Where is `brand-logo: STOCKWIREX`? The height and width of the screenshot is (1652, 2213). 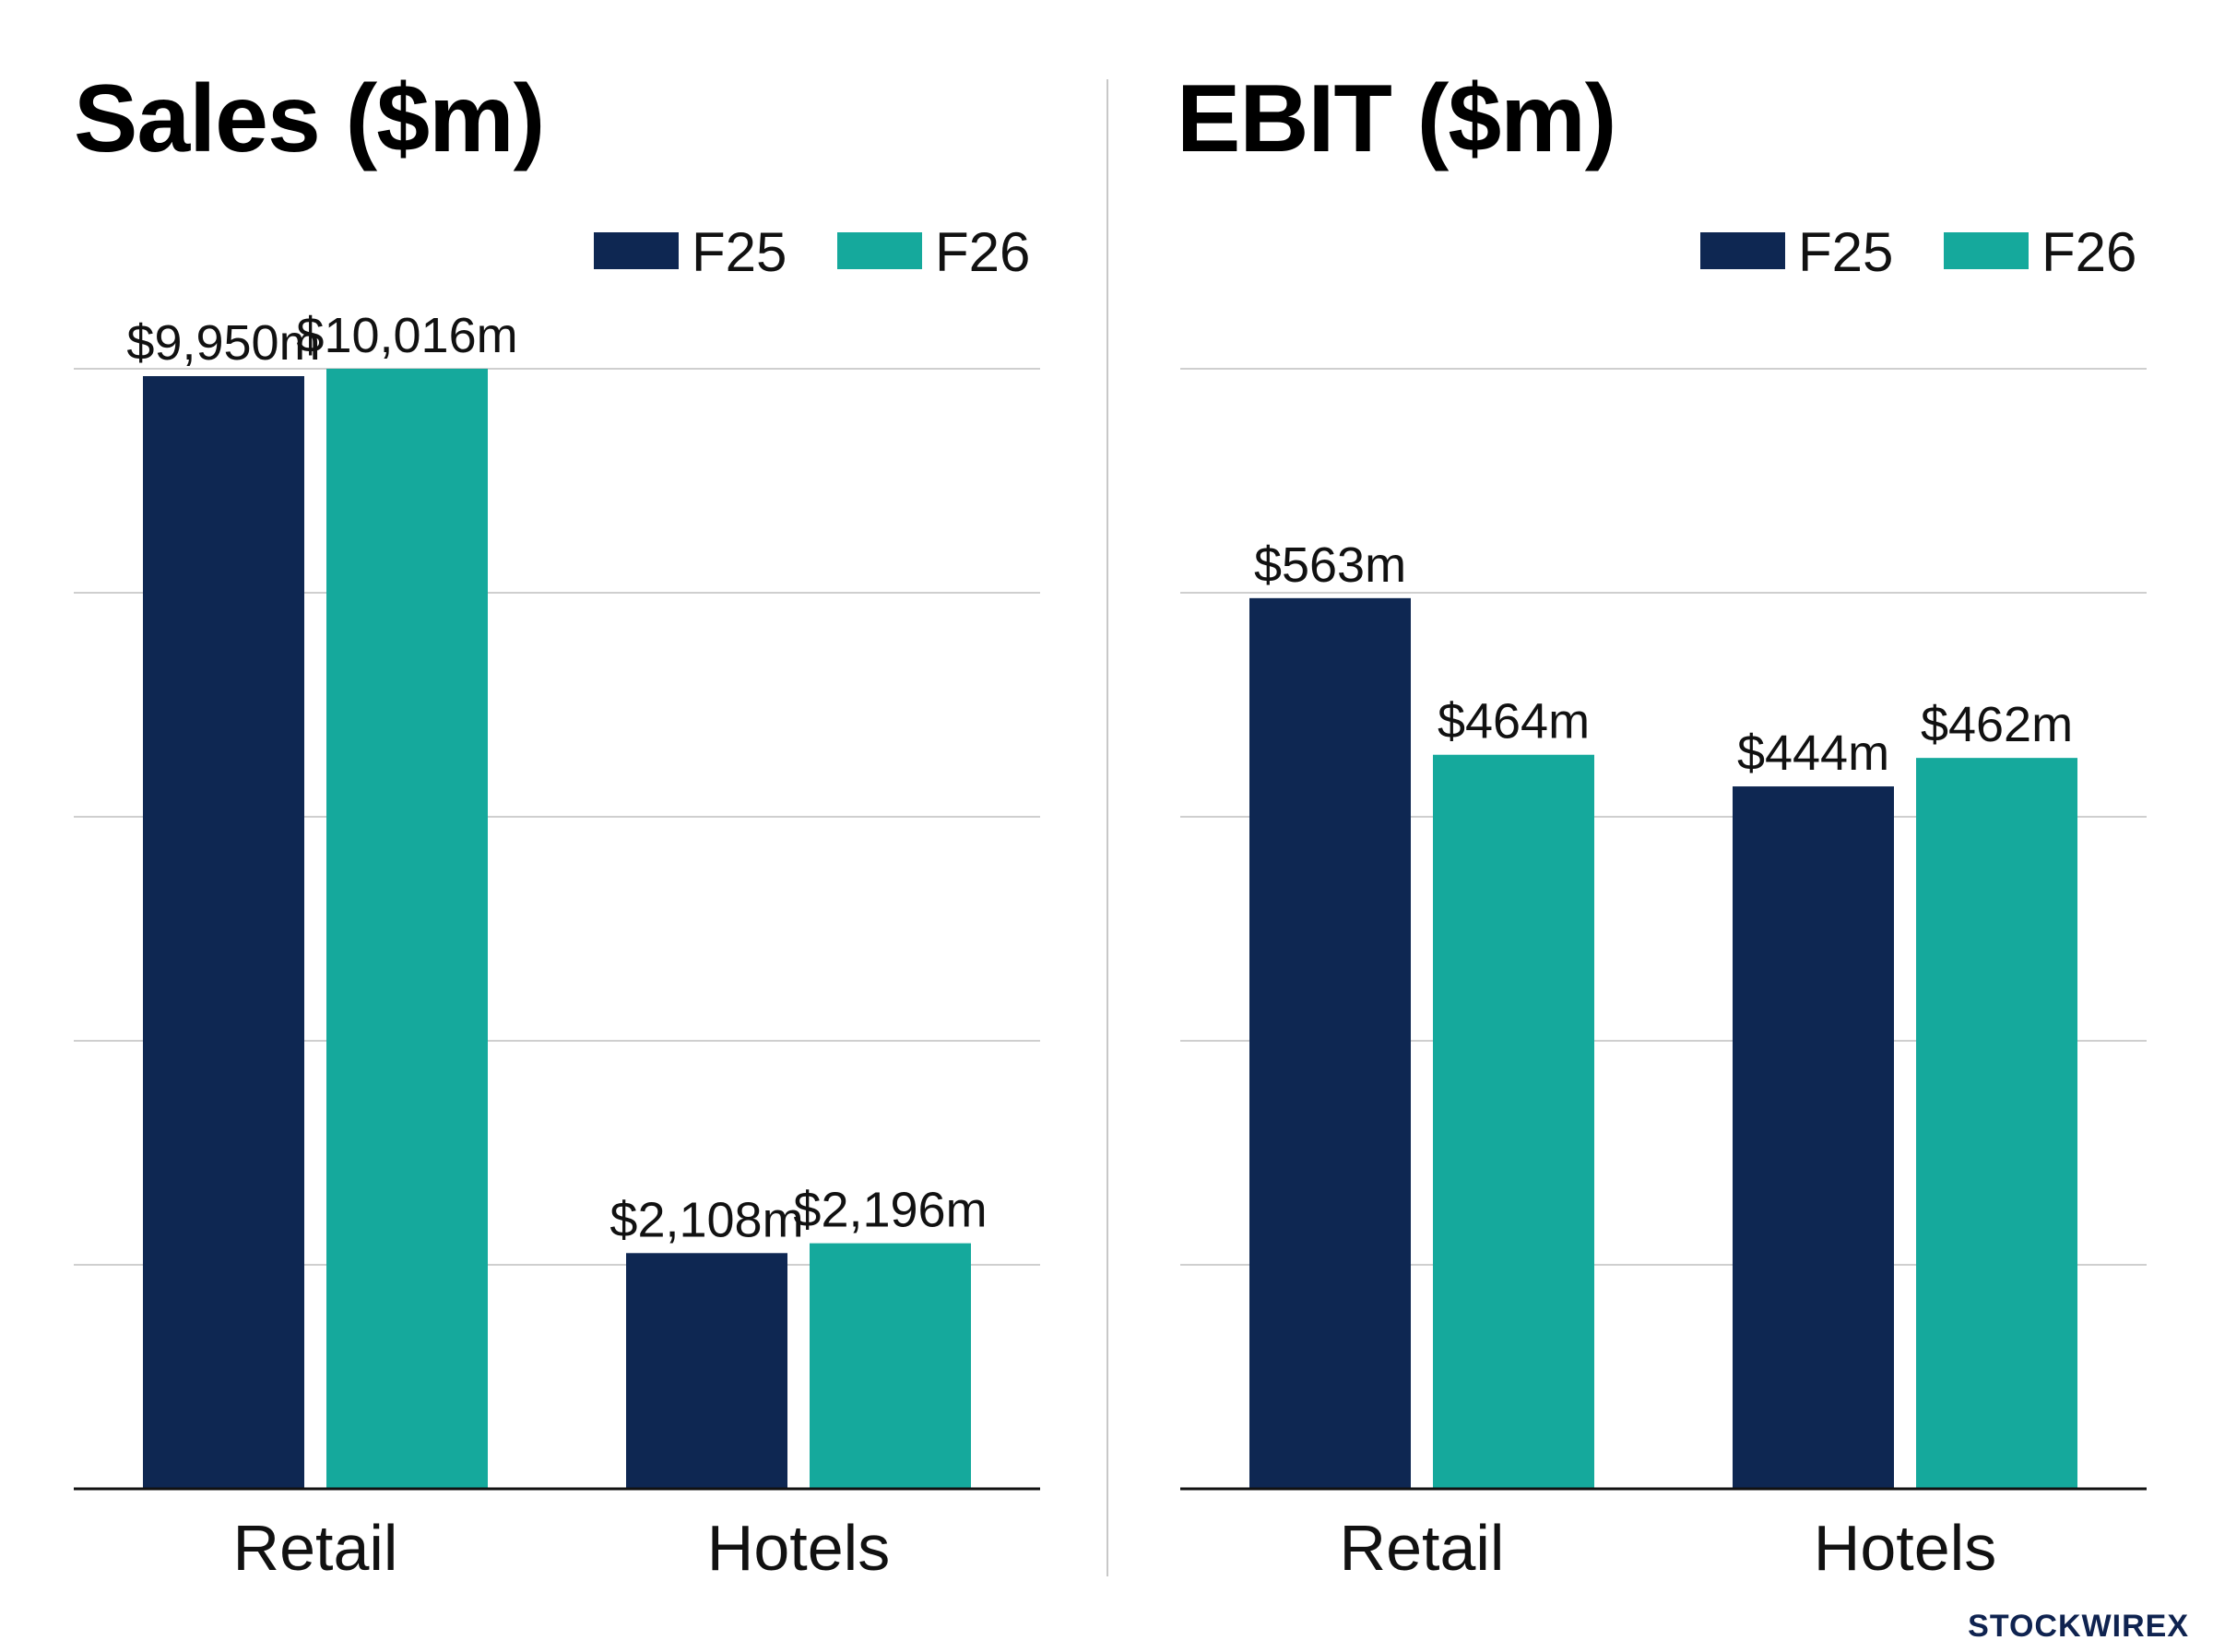 brand-logo: STOCKWIREX is located at coordinates (2078, 1627).